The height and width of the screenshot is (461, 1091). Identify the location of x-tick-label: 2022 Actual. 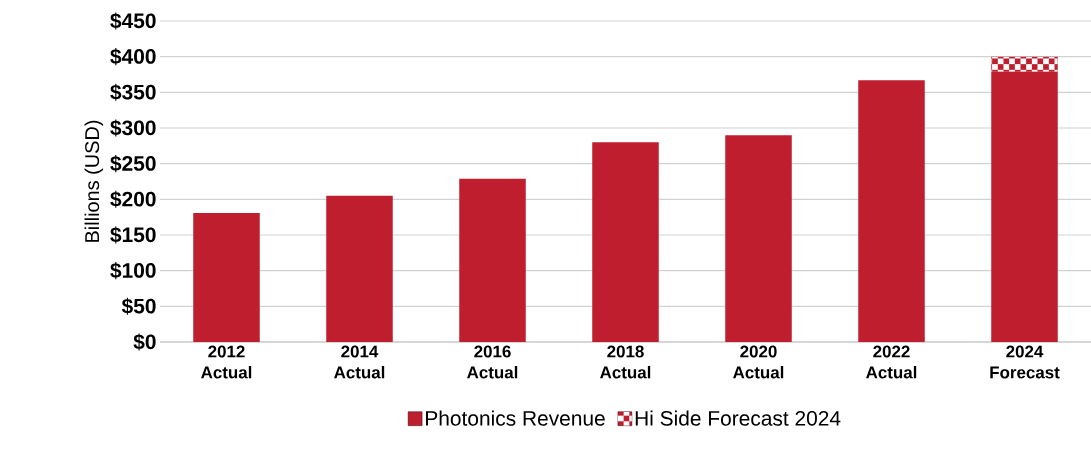
(891, 362).